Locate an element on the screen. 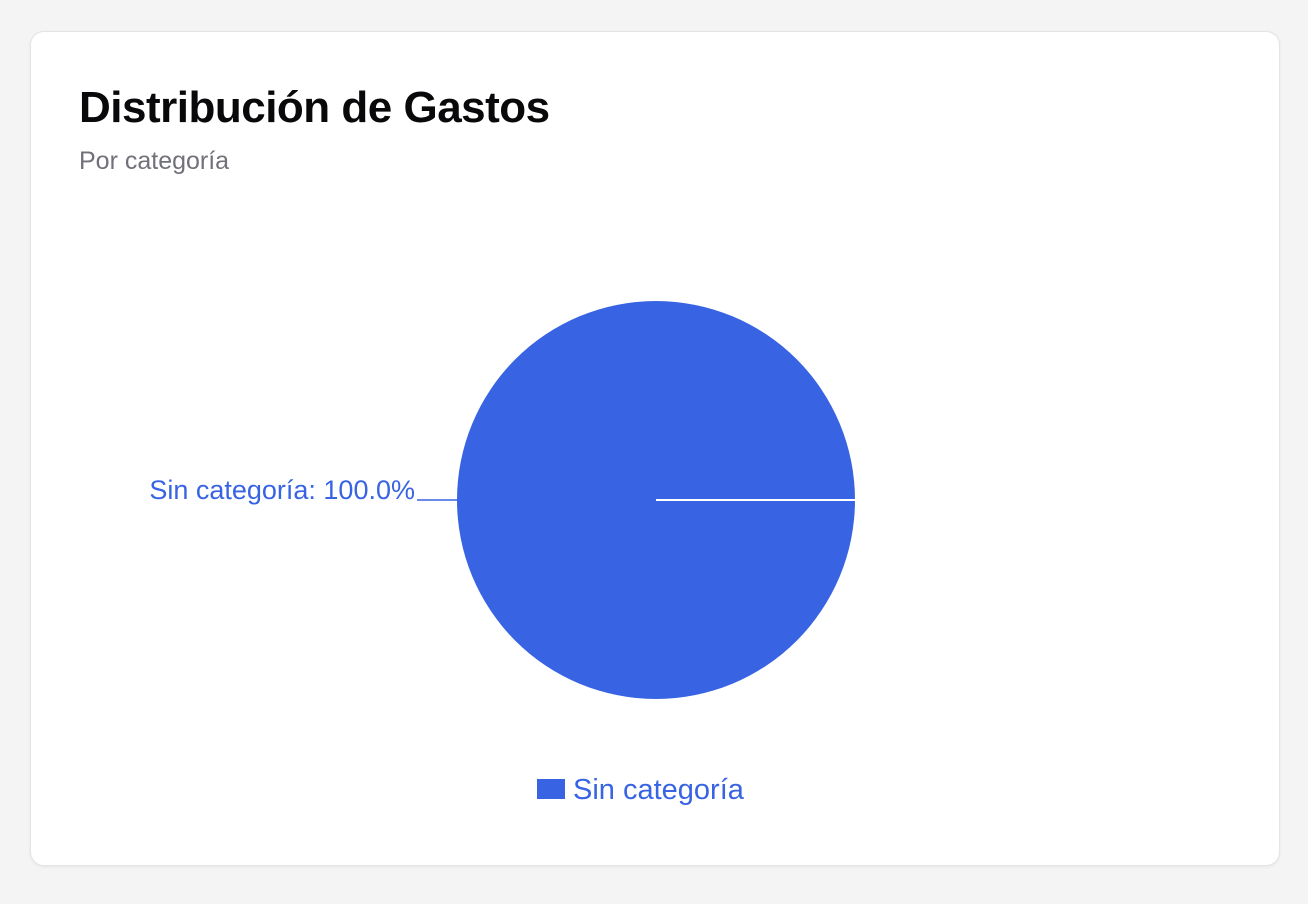  pie-labels: Sin categoría: 100.0% is located at coordinates (303, 490).